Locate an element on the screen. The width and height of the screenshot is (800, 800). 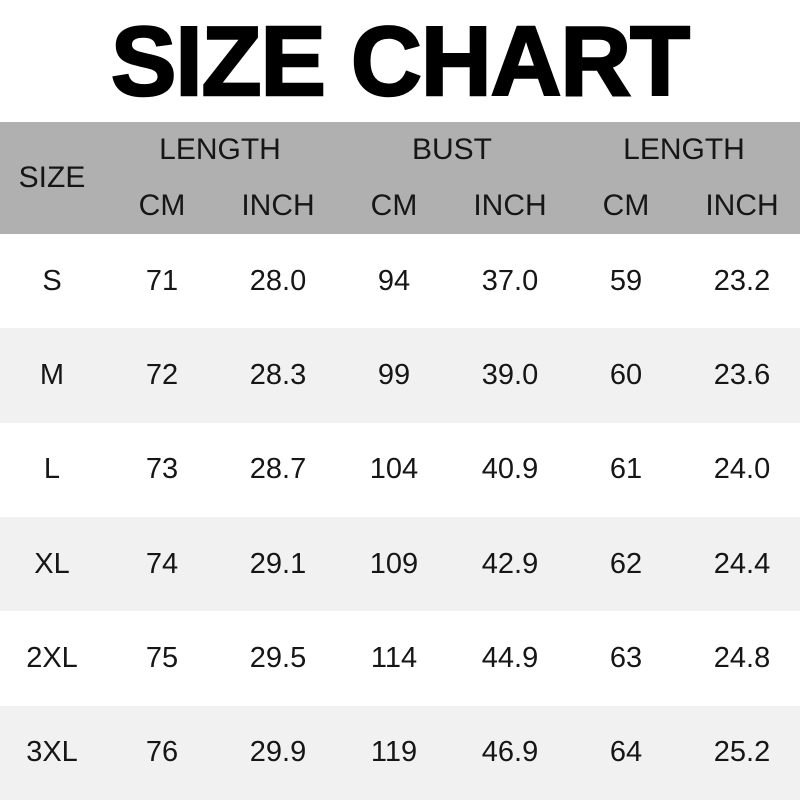
value-cell: 39.0 is located at coordinates (510, 374).